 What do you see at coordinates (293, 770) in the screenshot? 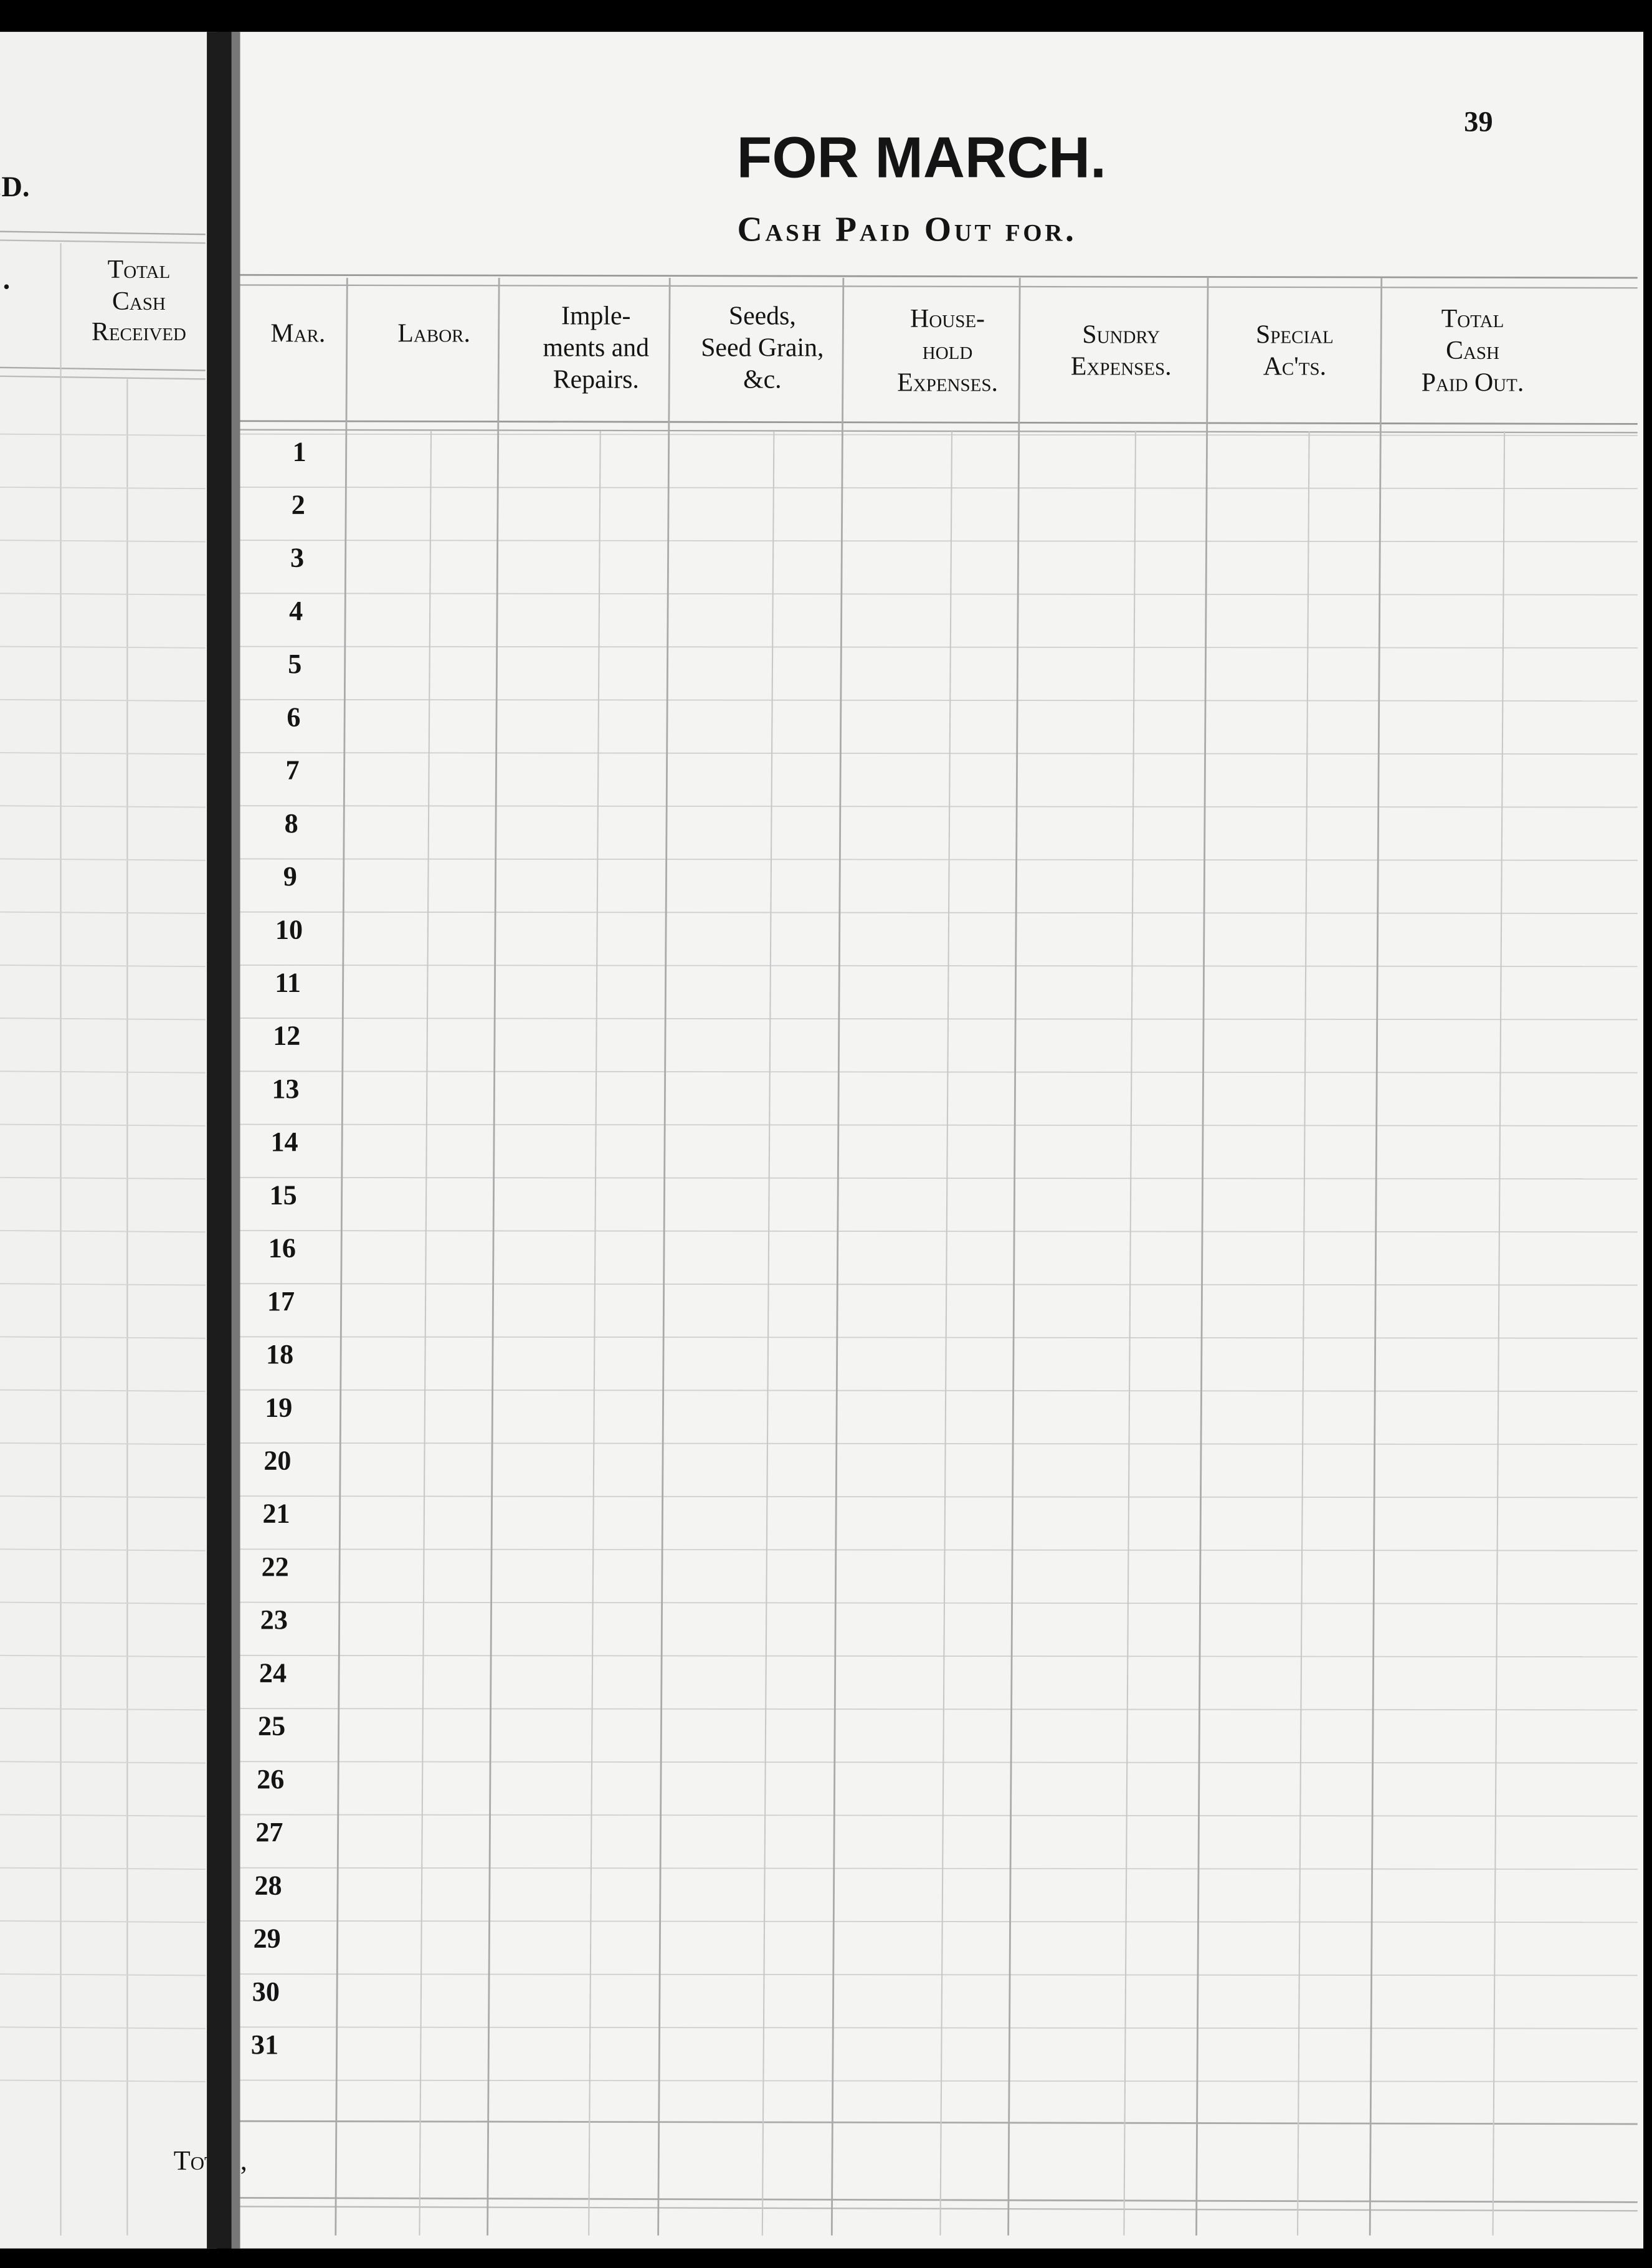
I see `row-day: 7` at bounding box center [293, 770].